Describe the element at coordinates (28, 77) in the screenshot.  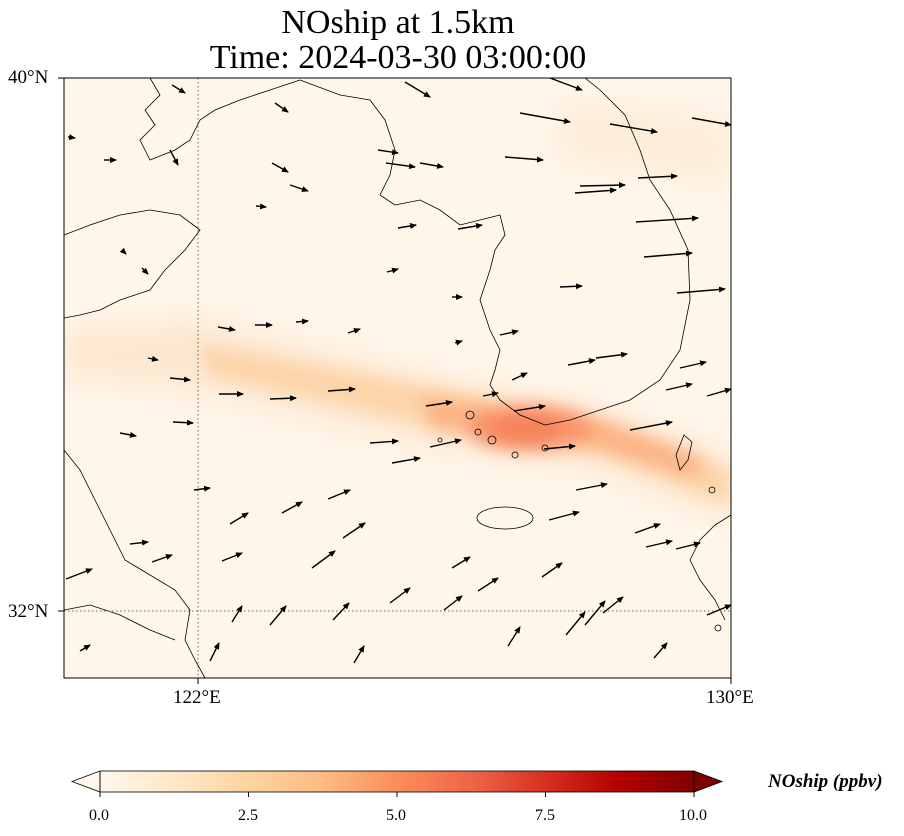
I see `lat-tick-40n: 40°N` at that location.